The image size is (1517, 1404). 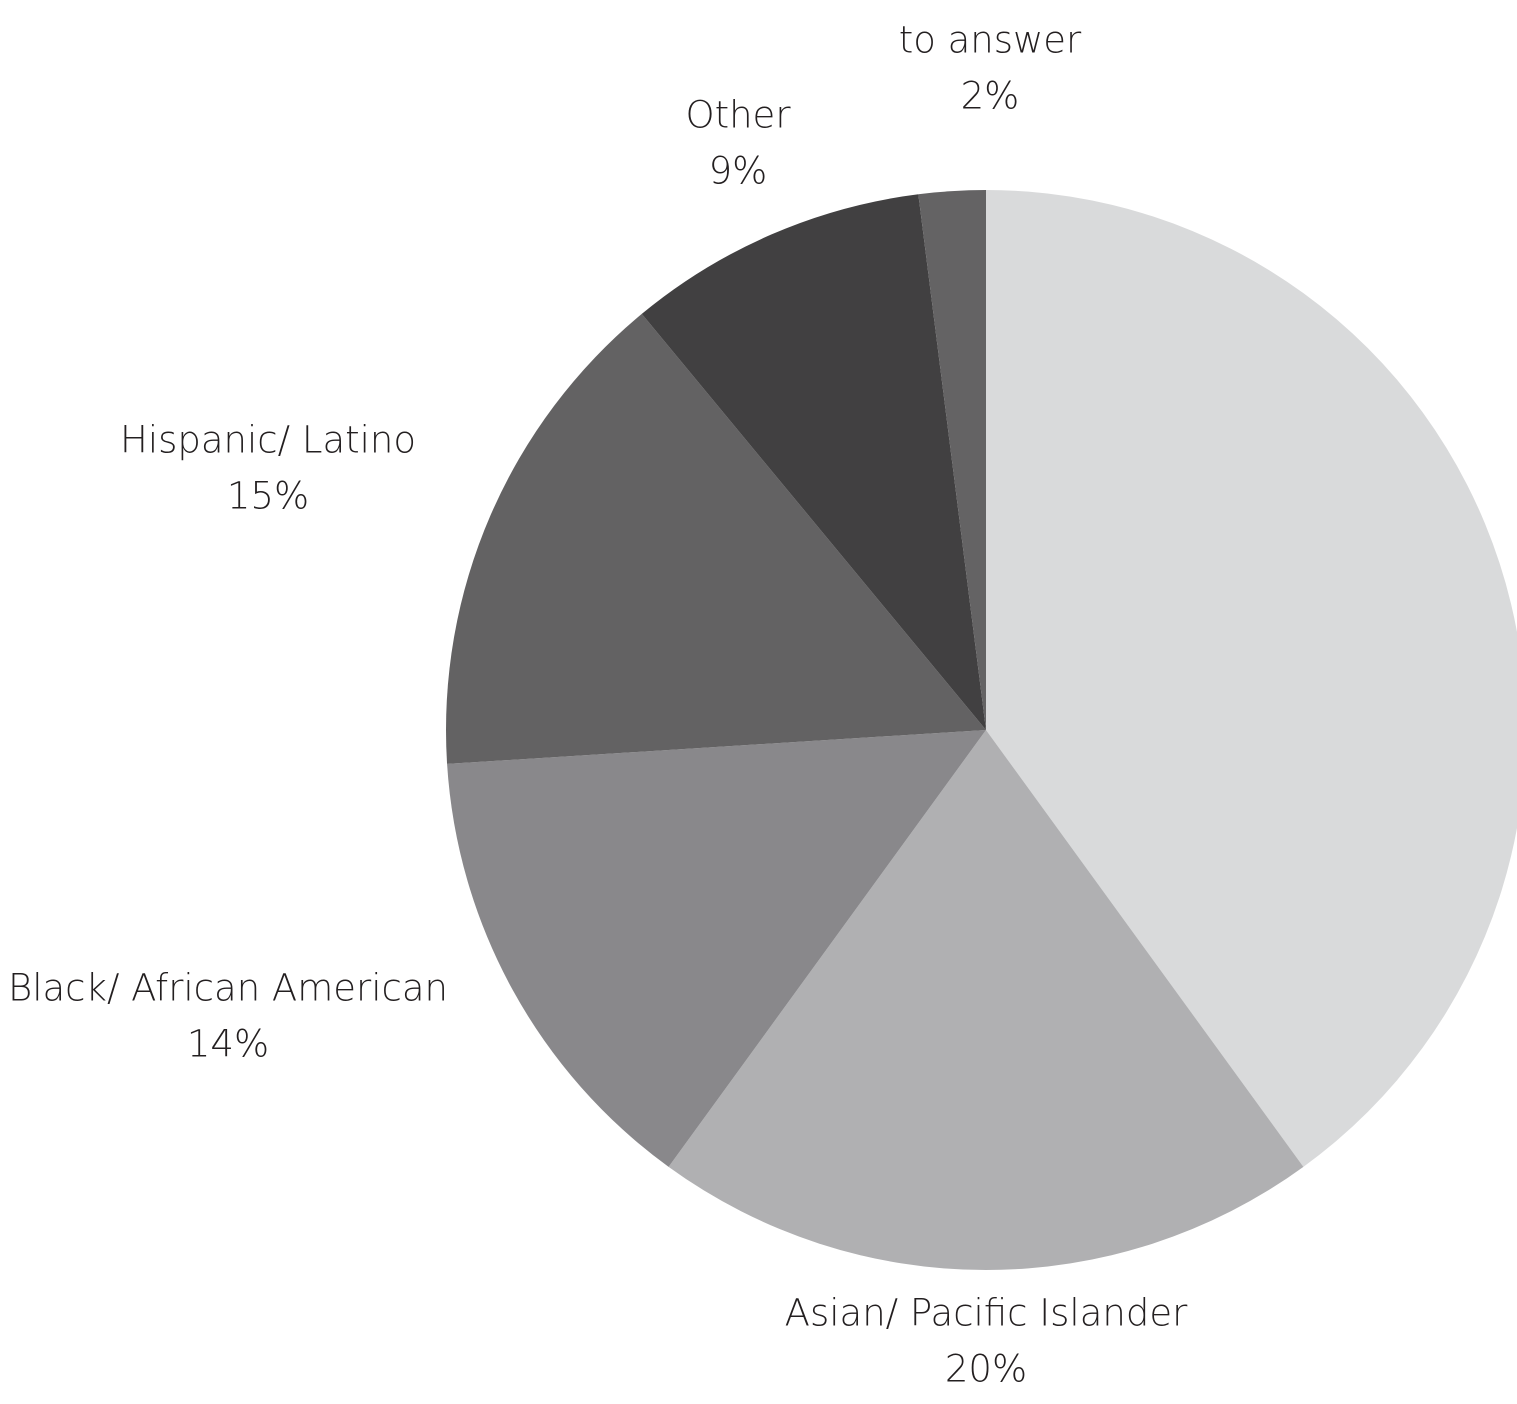 I want to click on slice-percent-label: 15%, so click(x=268, y=496).